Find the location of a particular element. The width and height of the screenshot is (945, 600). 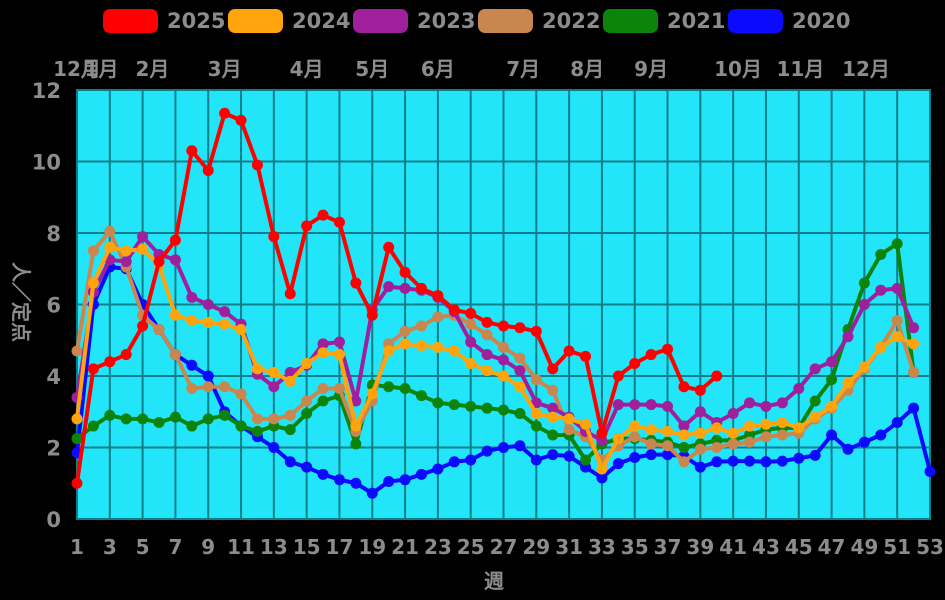

x-tick-label: 25 is located at coordinates (471, 547).